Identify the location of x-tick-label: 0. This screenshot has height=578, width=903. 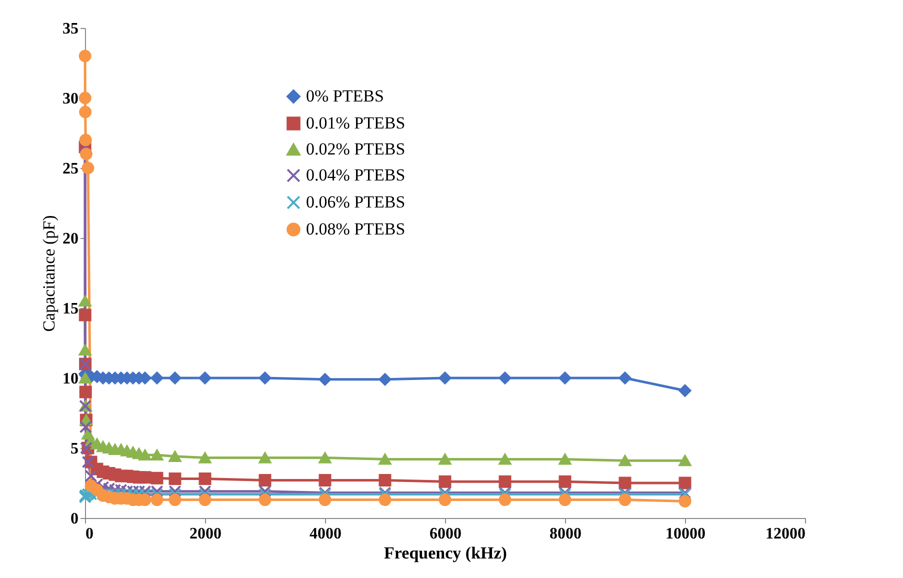
(90, 534).